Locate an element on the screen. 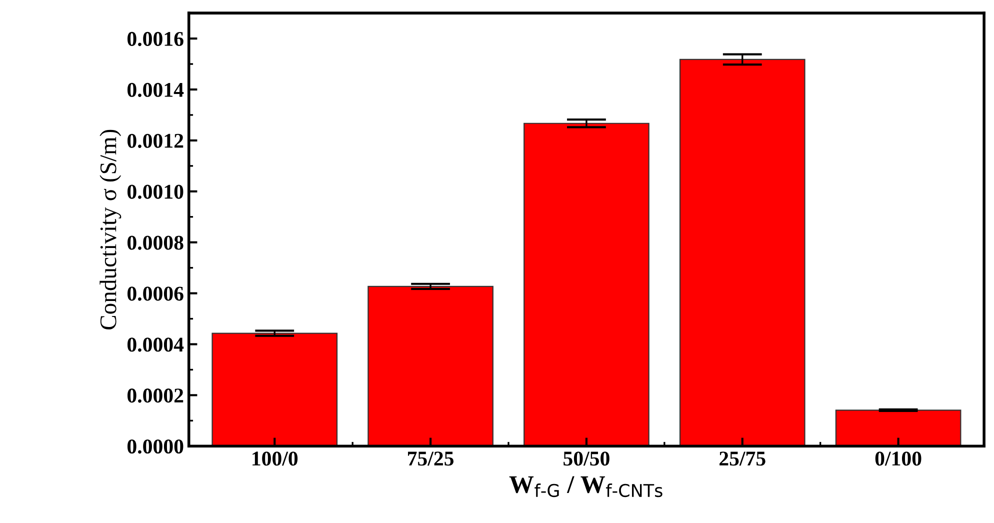 This screenshot has height=523, width=994. y-tick-label: 0.0008 is located at coordinates (156, 243).